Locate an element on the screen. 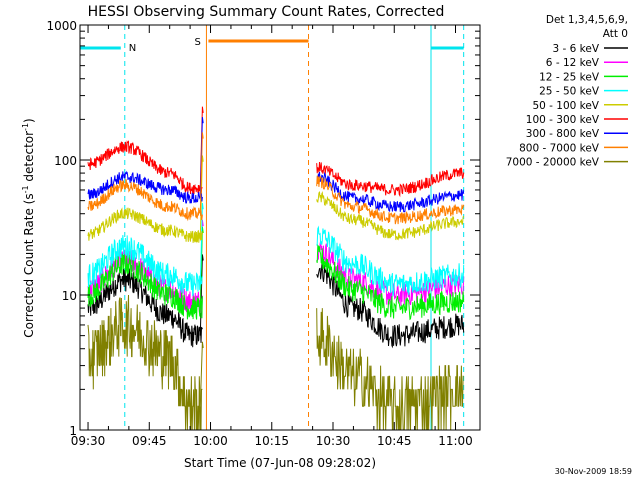  x-tick-label: 11:00 is located at coordinates (455, 441).